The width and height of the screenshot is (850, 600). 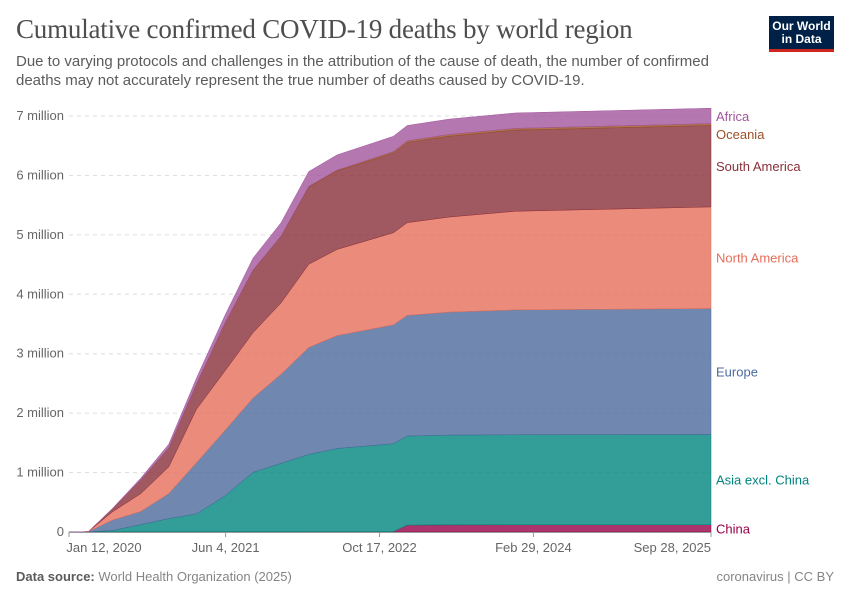 I want to click on y-tick-label: 1 million, so click(x=40, y=472).